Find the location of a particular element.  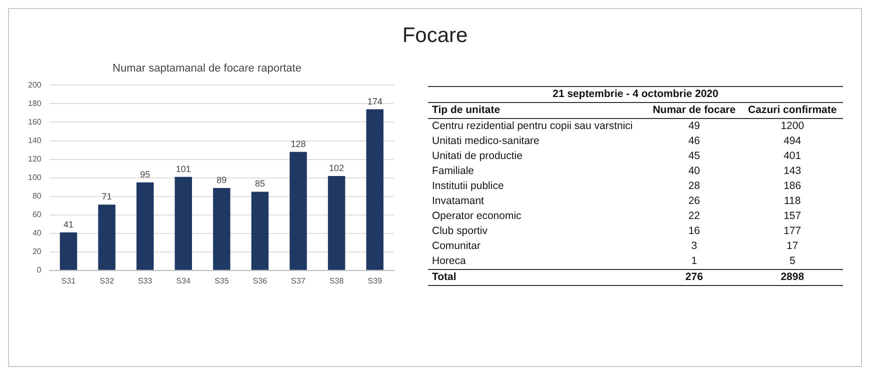

x-tick-label: S37 is located at coordinates (298, 281).